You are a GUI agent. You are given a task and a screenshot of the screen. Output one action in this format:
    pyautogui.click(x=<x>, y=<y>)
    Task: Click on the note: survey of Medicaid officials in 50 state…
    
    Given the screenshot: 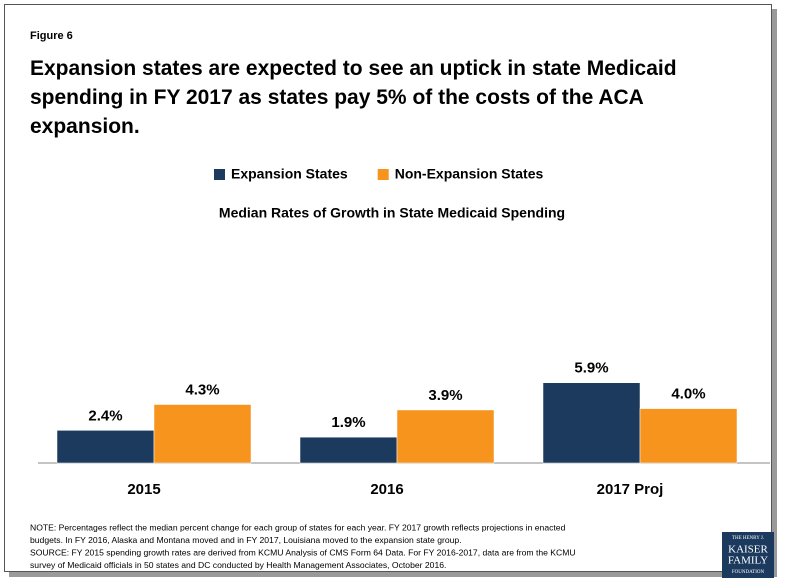 What is the action you would take?
    pyautogui.click(x=238, y=565)
    